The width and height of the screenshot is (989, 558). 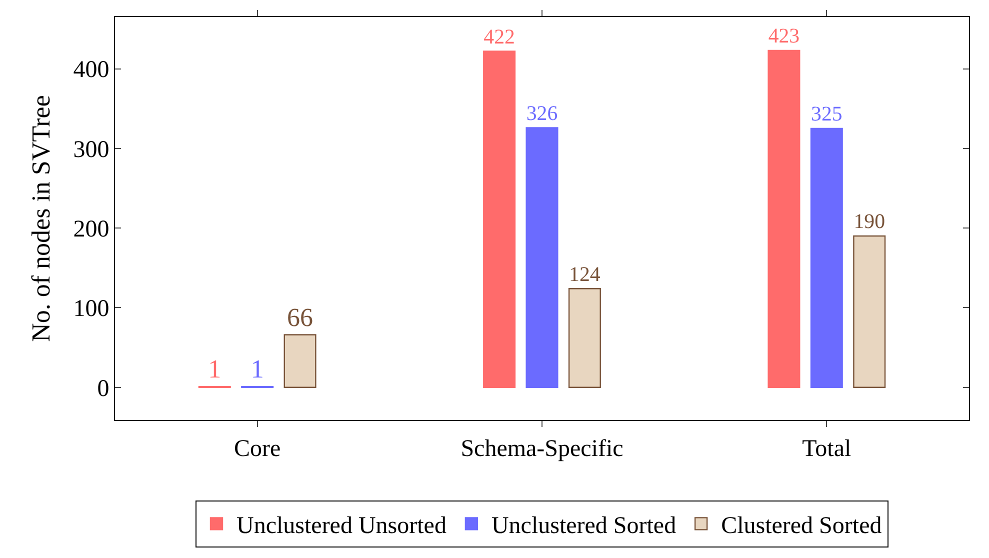 What do you see at coordinates (341, 526) in the screenshot?
I see `legend-label: Unclustered Unsorted` at bounding box center [341, 526].